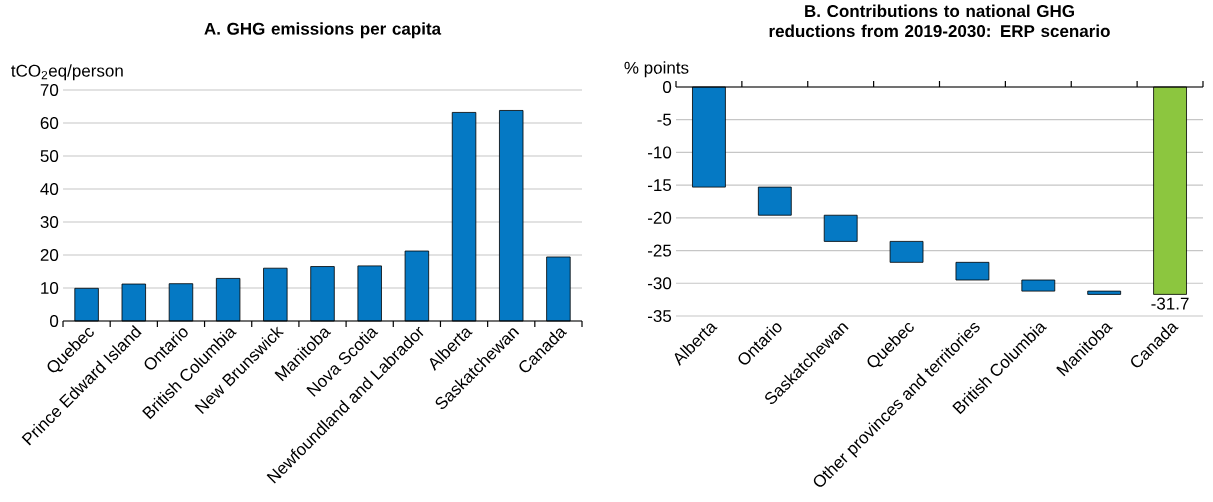 Image resolution: width=1213 pixels, height=502 pixels. Describe the element at coordinates (49, 255) in the screenshot. I see `y-tick-label: 20` at that location.